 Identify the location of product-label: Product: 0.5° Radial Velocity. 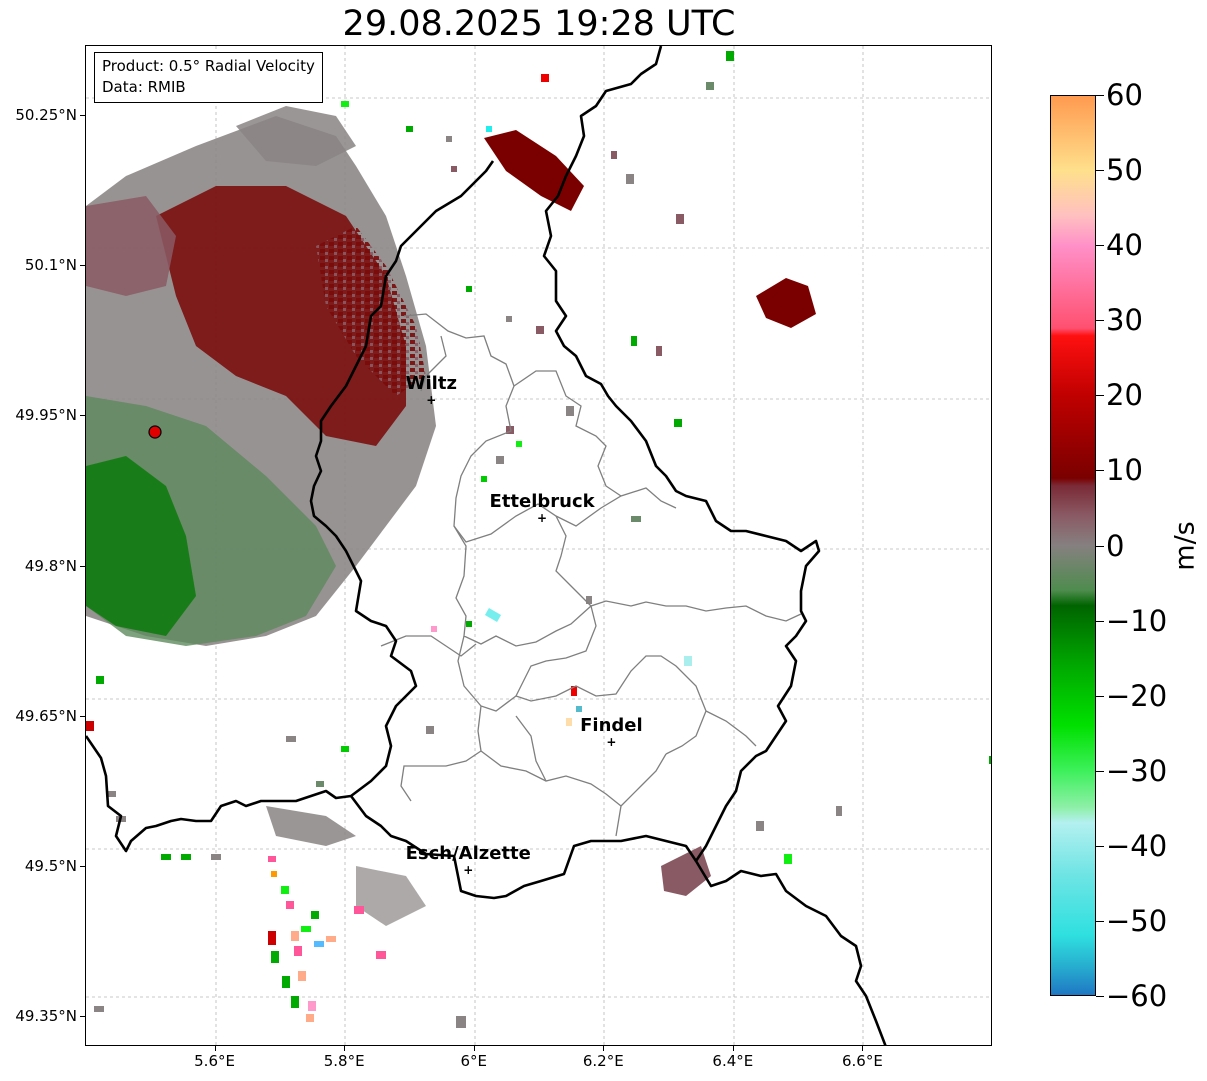
(208, 66).